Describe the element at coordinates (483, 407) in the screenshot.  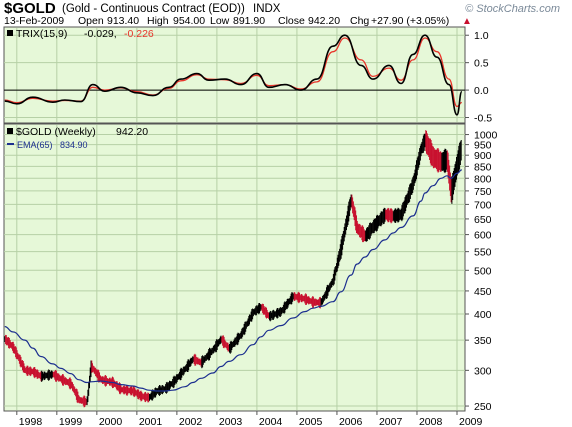
I see `price-tick-label: 250` at that location.